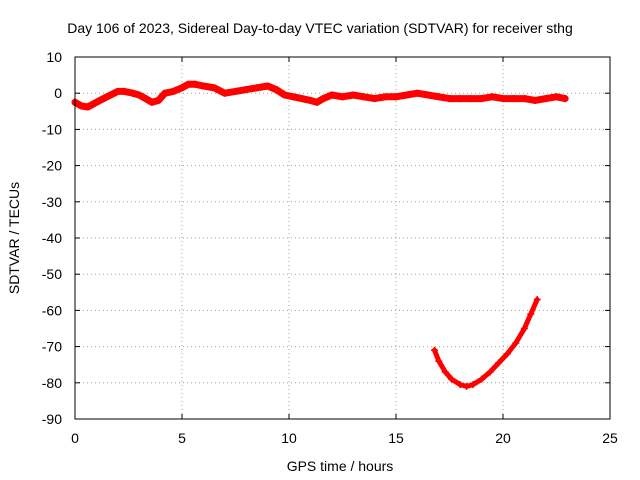 This screenshot has width=640, height=480. What do you see at coordinates (14, 238) in the screenshot?
I see `y-axis-label: SDTVAR / TECUs` at bounding box center [14, 238].